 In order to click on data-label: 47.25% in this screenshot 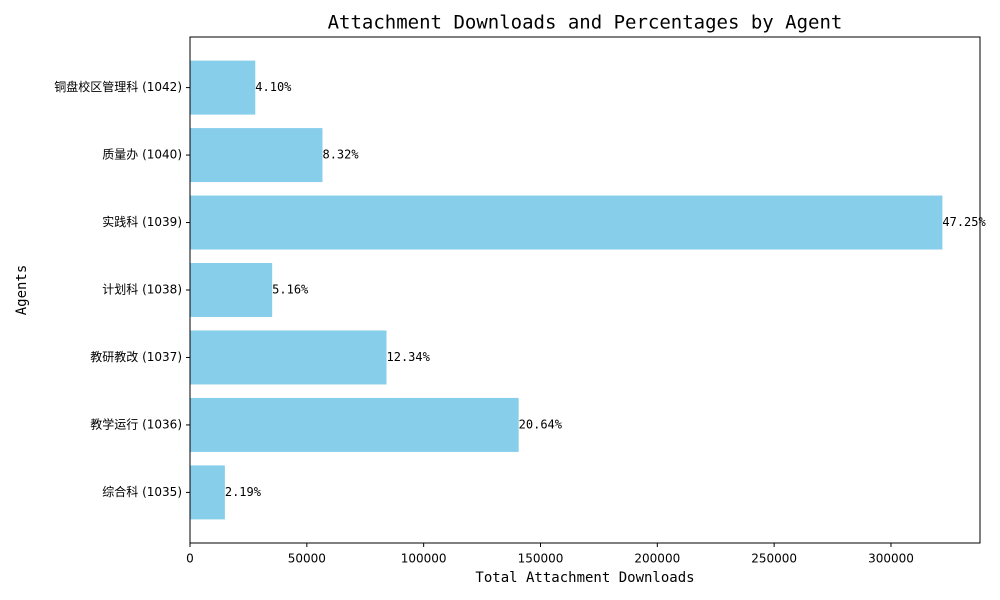, I will do `click(964, 222)`.